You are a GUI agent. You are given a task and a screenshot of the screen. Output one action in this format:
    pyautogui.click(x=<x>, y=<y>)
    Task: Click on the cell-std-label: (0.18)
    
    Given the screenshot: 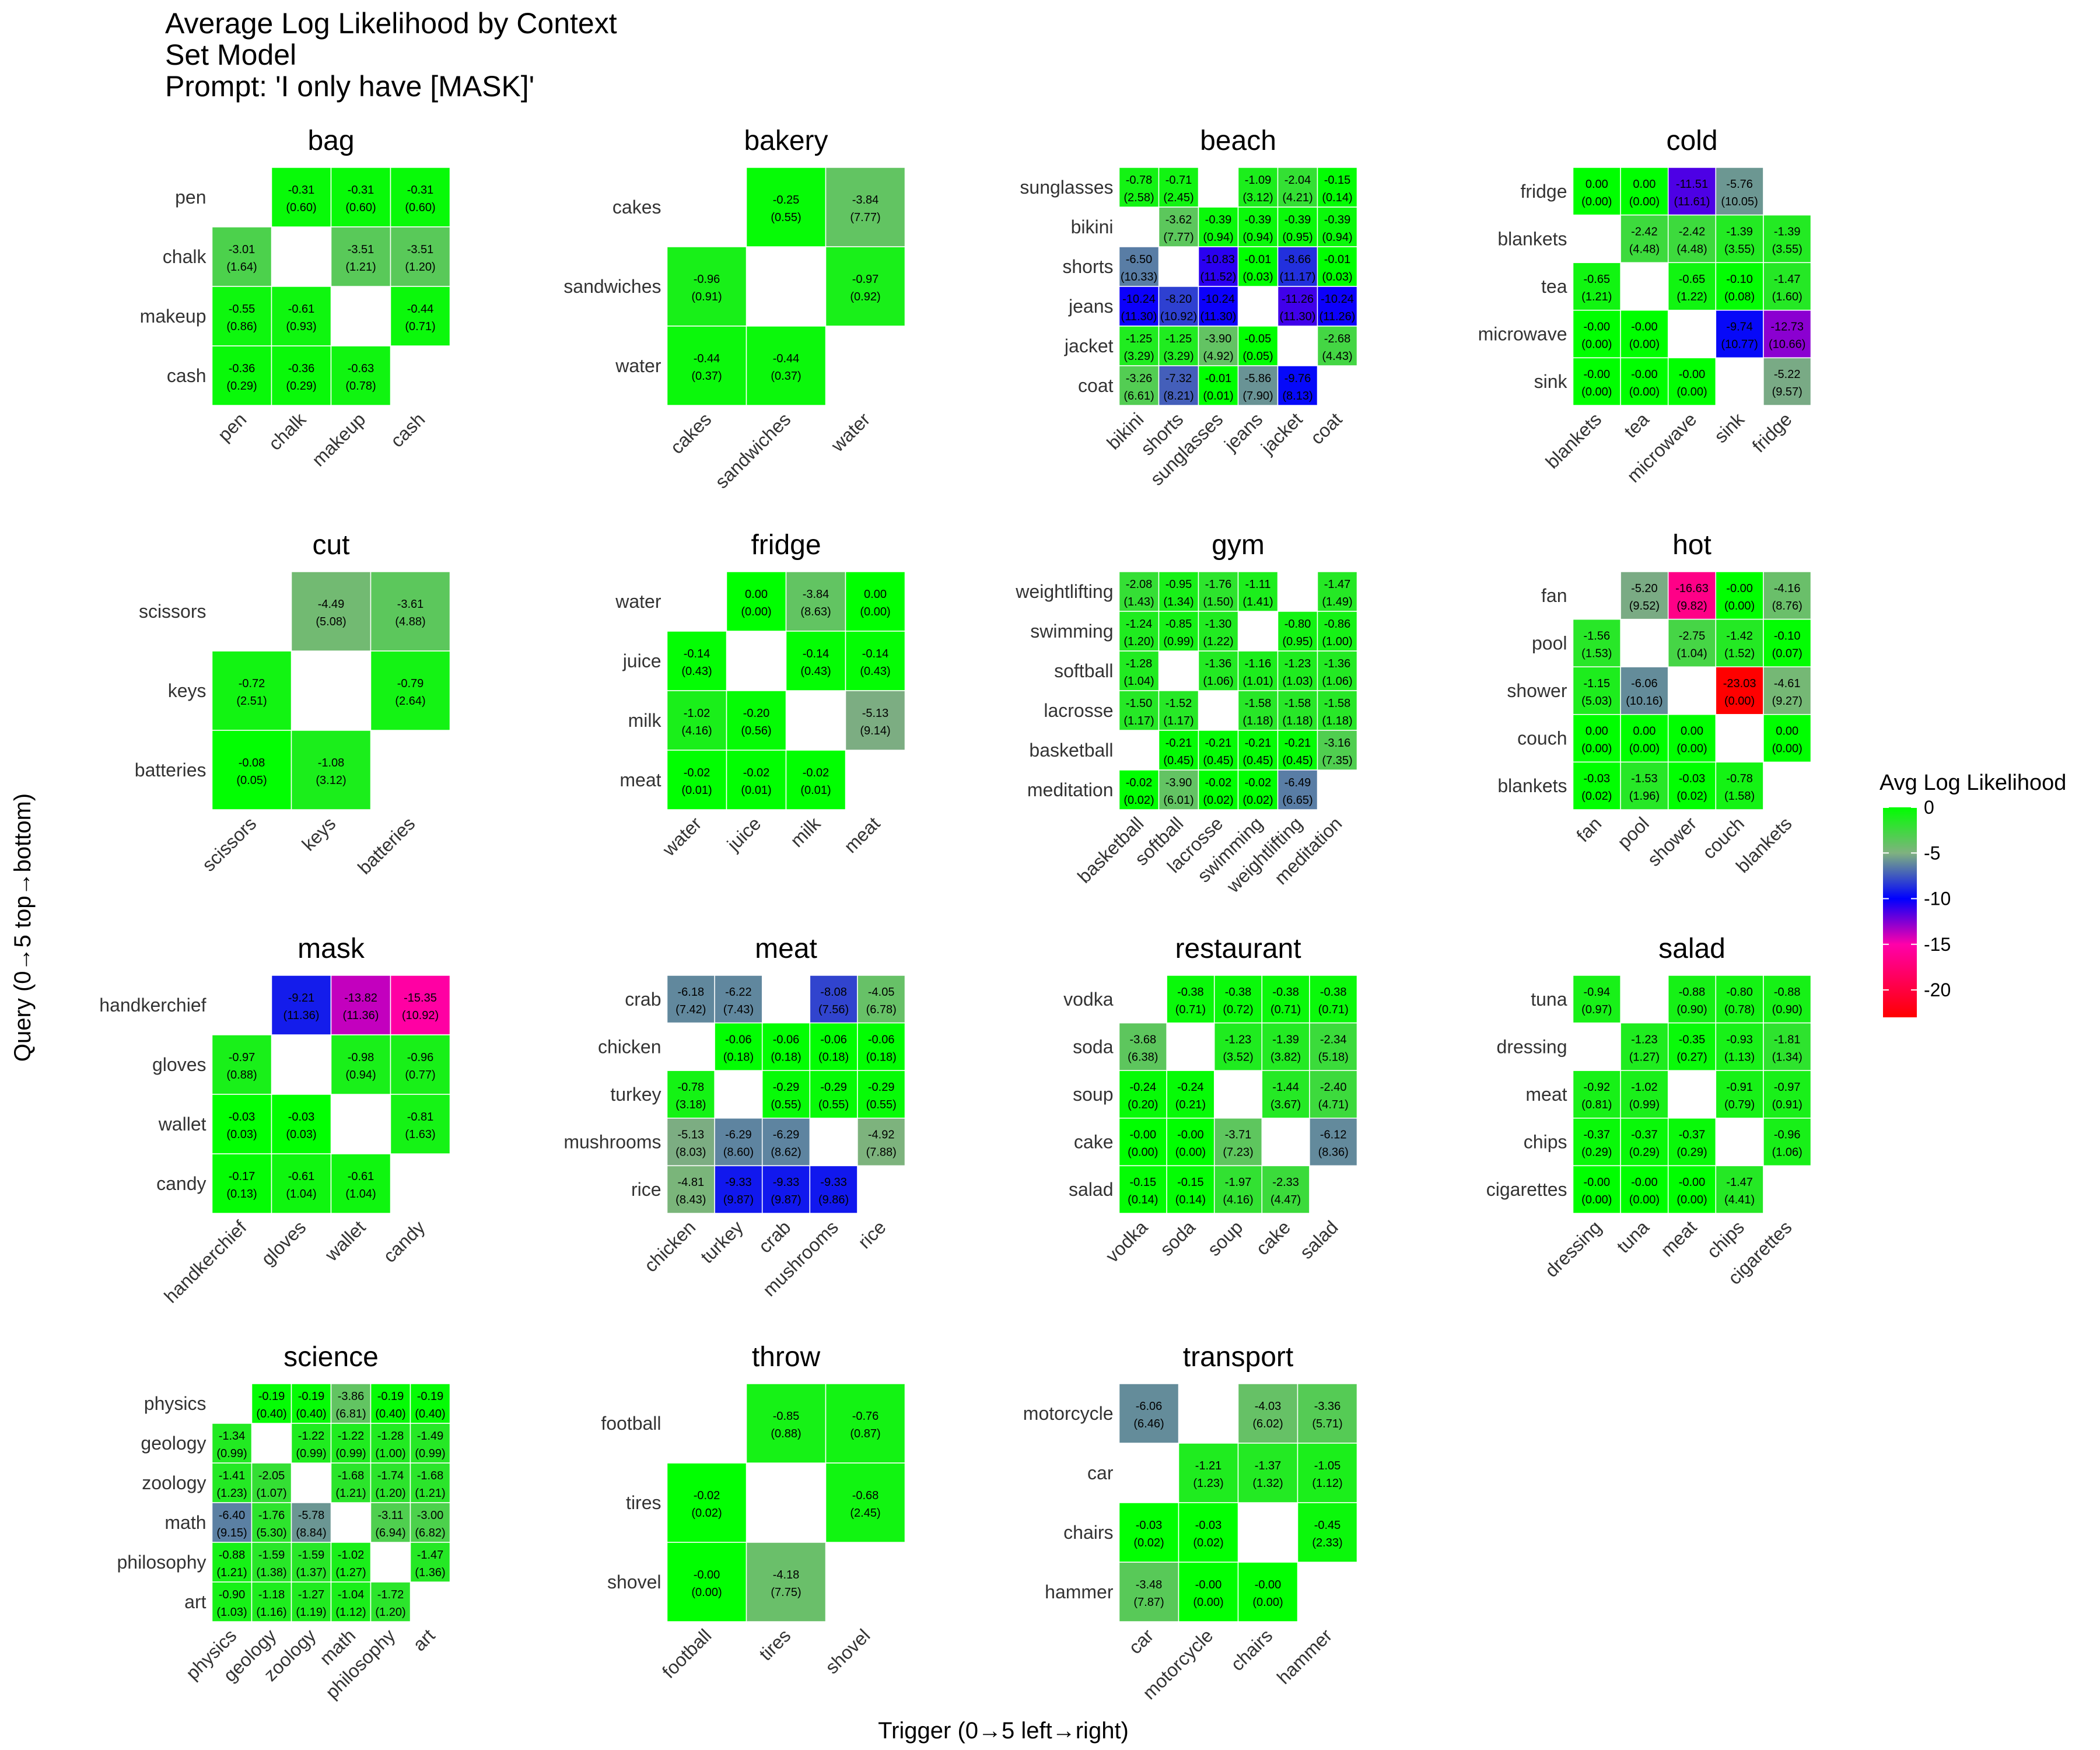 What is the action you would take?
    pyautogui.click(x=786, y=1057)
    